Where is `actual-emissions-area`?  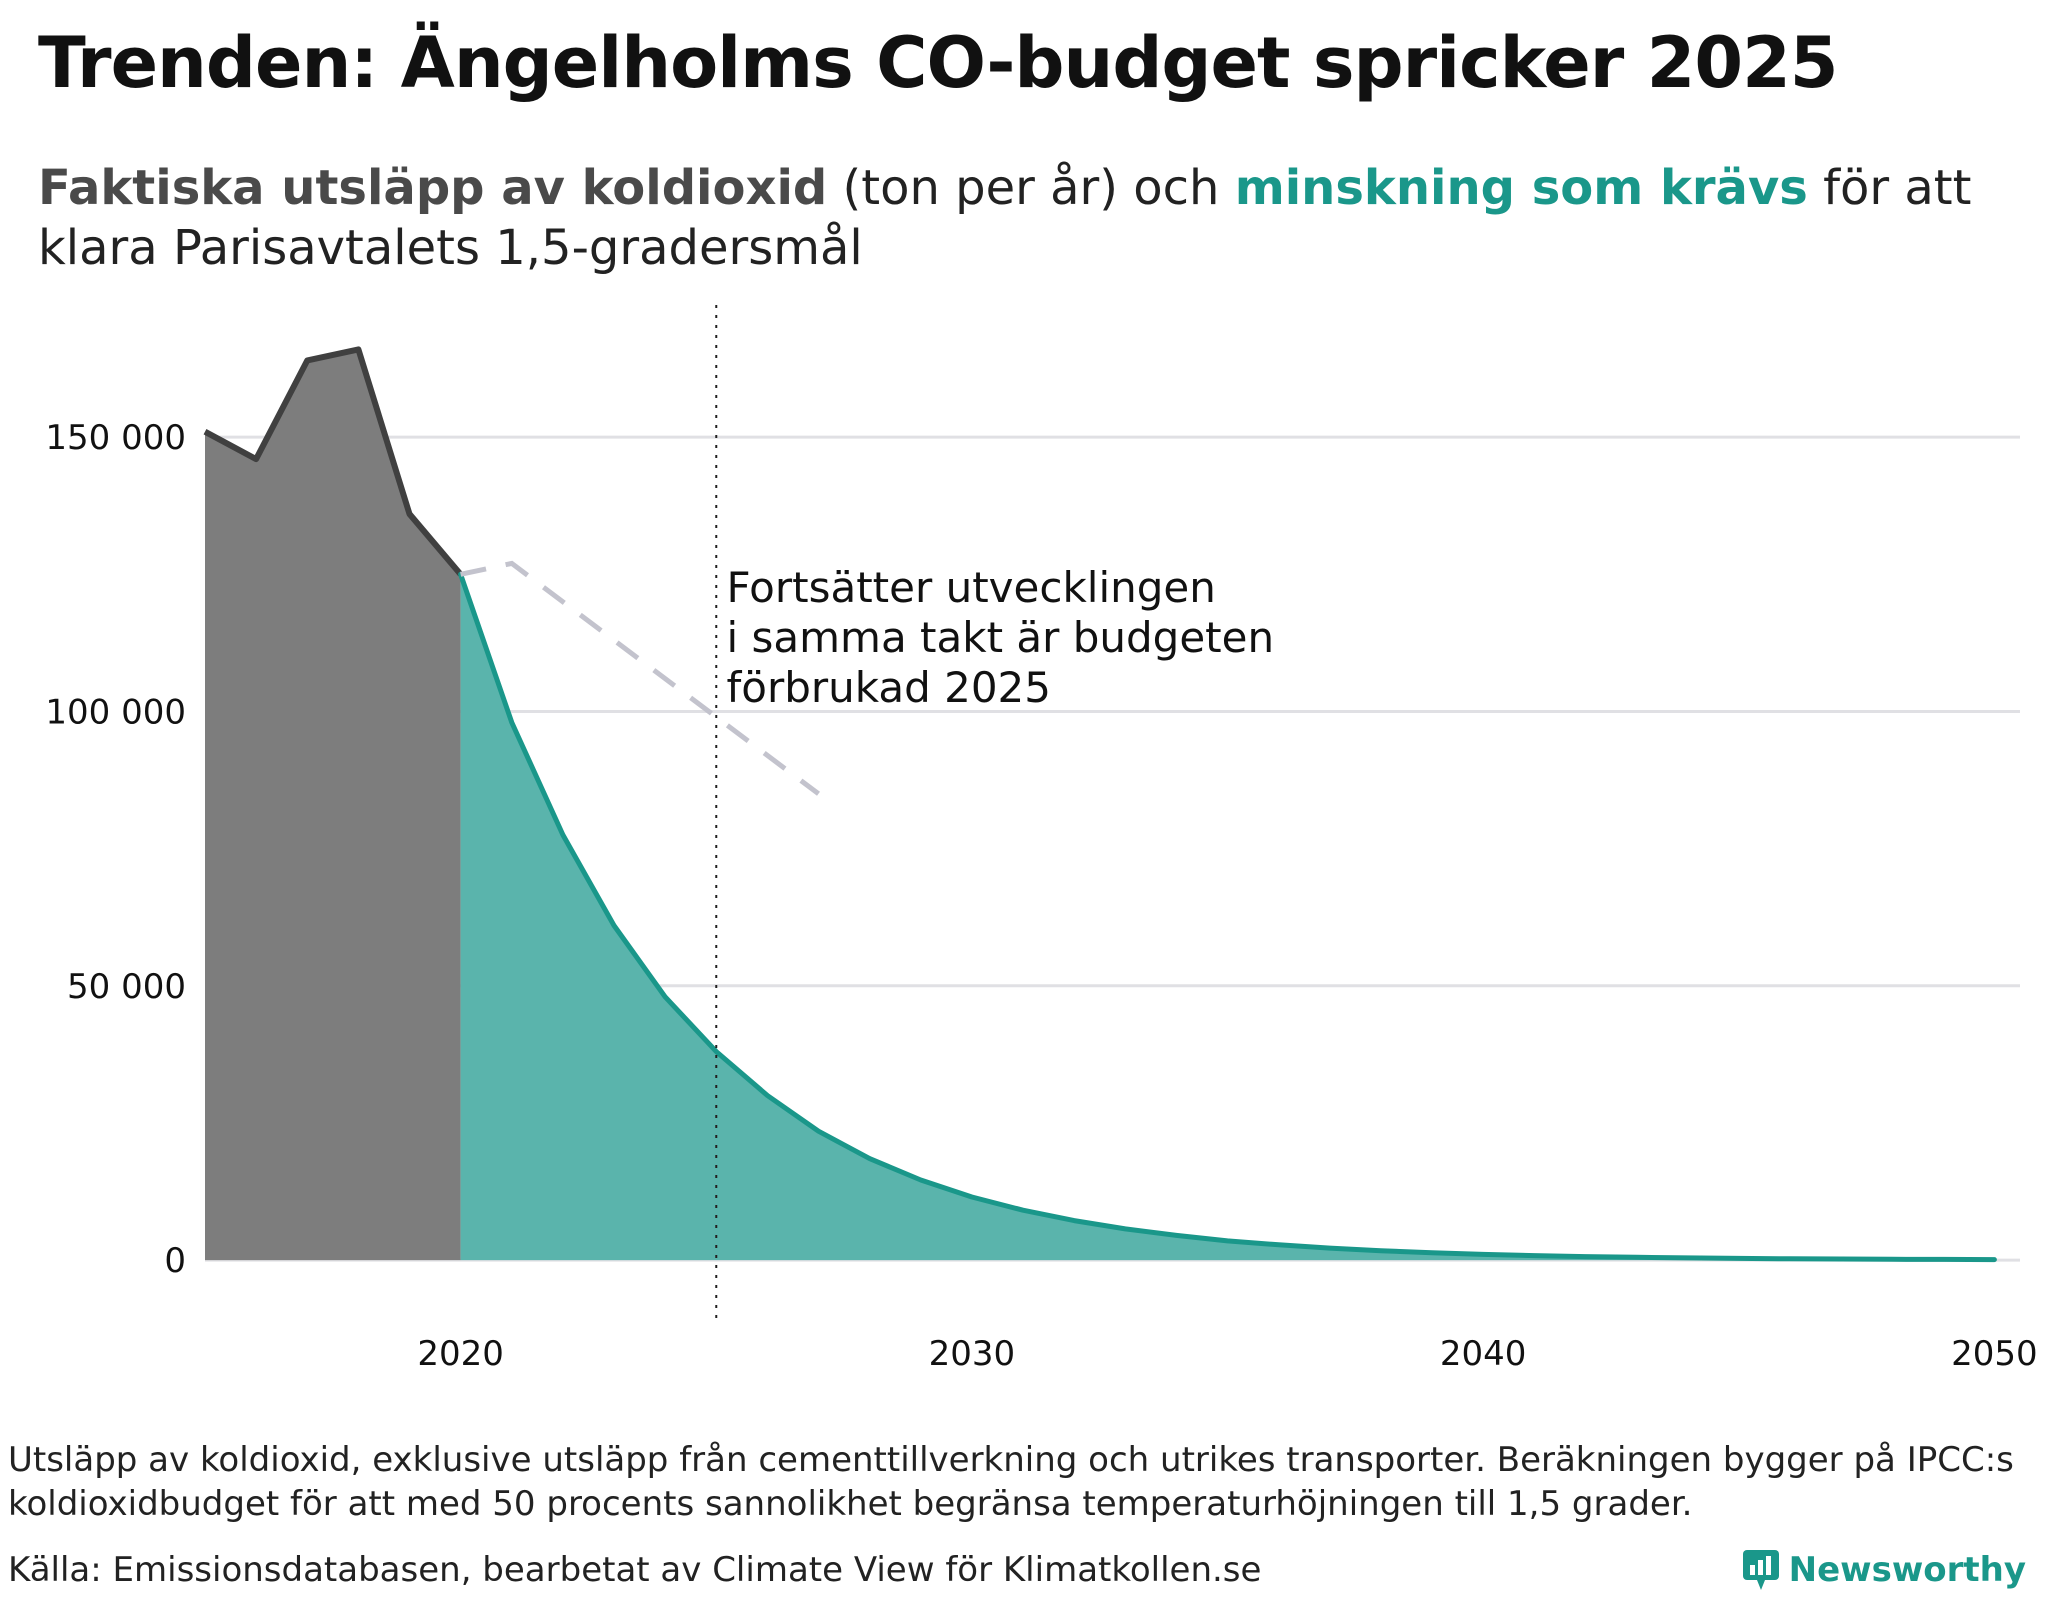 actual-emissions-area is located at coordinates (333, 805).